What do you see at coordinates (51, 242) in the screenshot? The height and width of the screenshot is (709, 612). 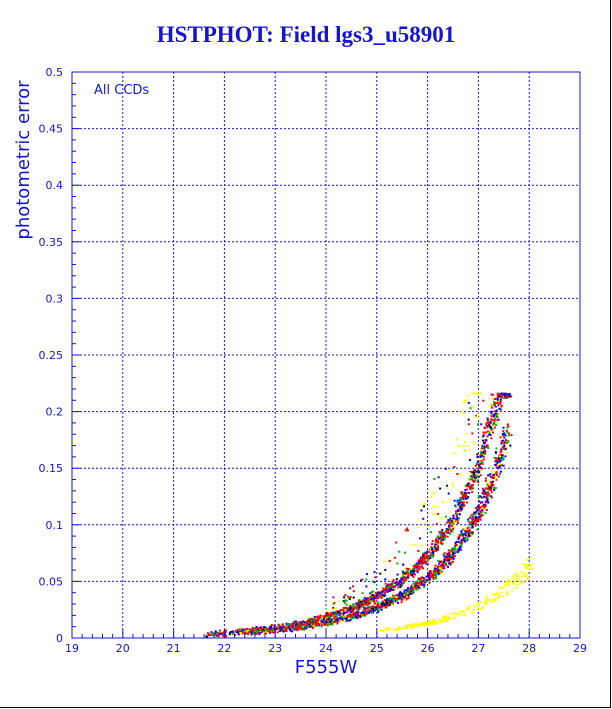 I see `y-tick-label: 0.35` at bounding box center [51, 242].